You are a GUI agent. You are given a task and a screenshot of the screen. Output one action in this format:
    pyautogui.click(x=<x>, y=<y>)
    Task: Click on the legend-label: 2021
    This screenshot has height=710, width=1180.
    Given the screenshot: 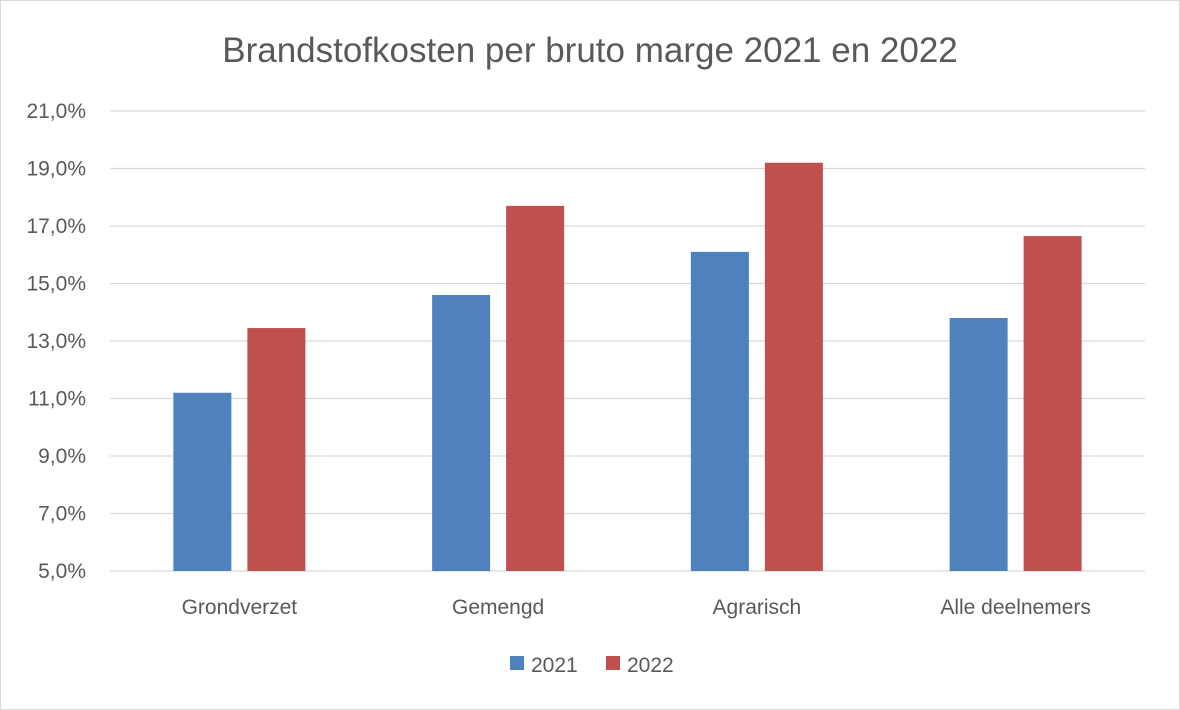 What is the action you would take?
    pyautogui.click(x=554, y=665)
    